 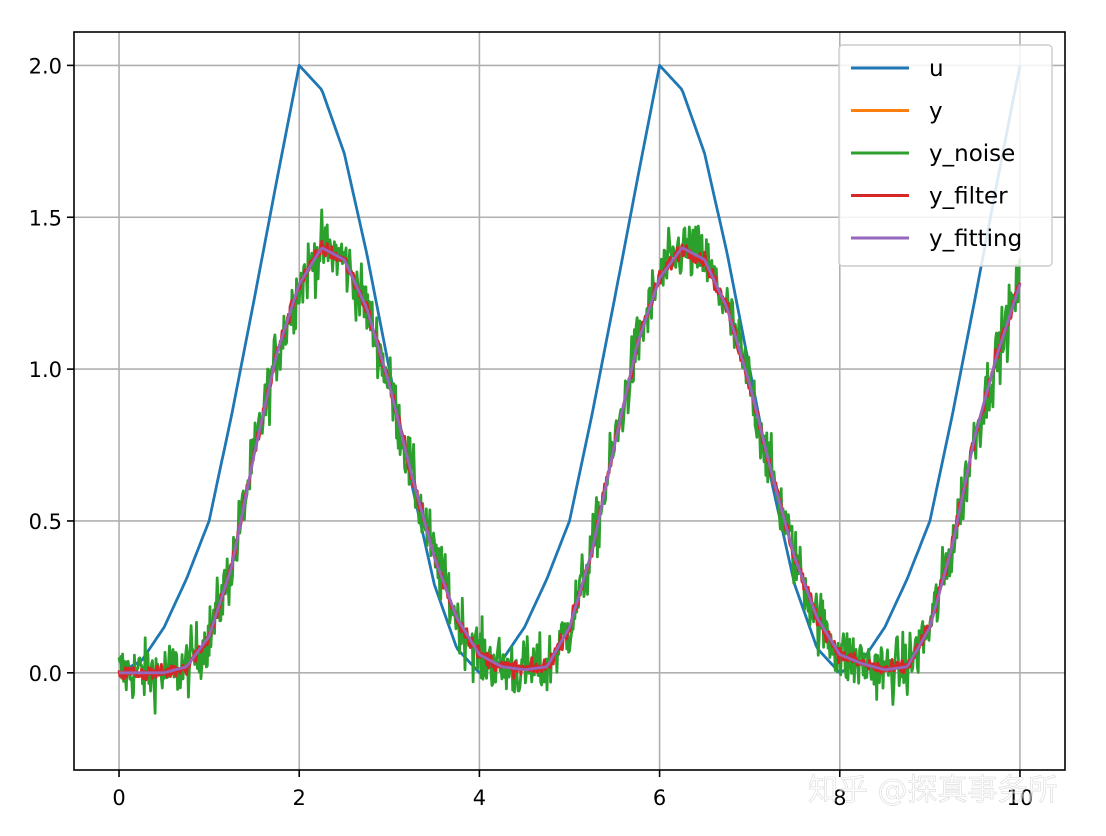 What do you see at coordinates (45, 66) in the screenshot?
I see `y-tick-label: 2.0` at bounding box center [45, 66].